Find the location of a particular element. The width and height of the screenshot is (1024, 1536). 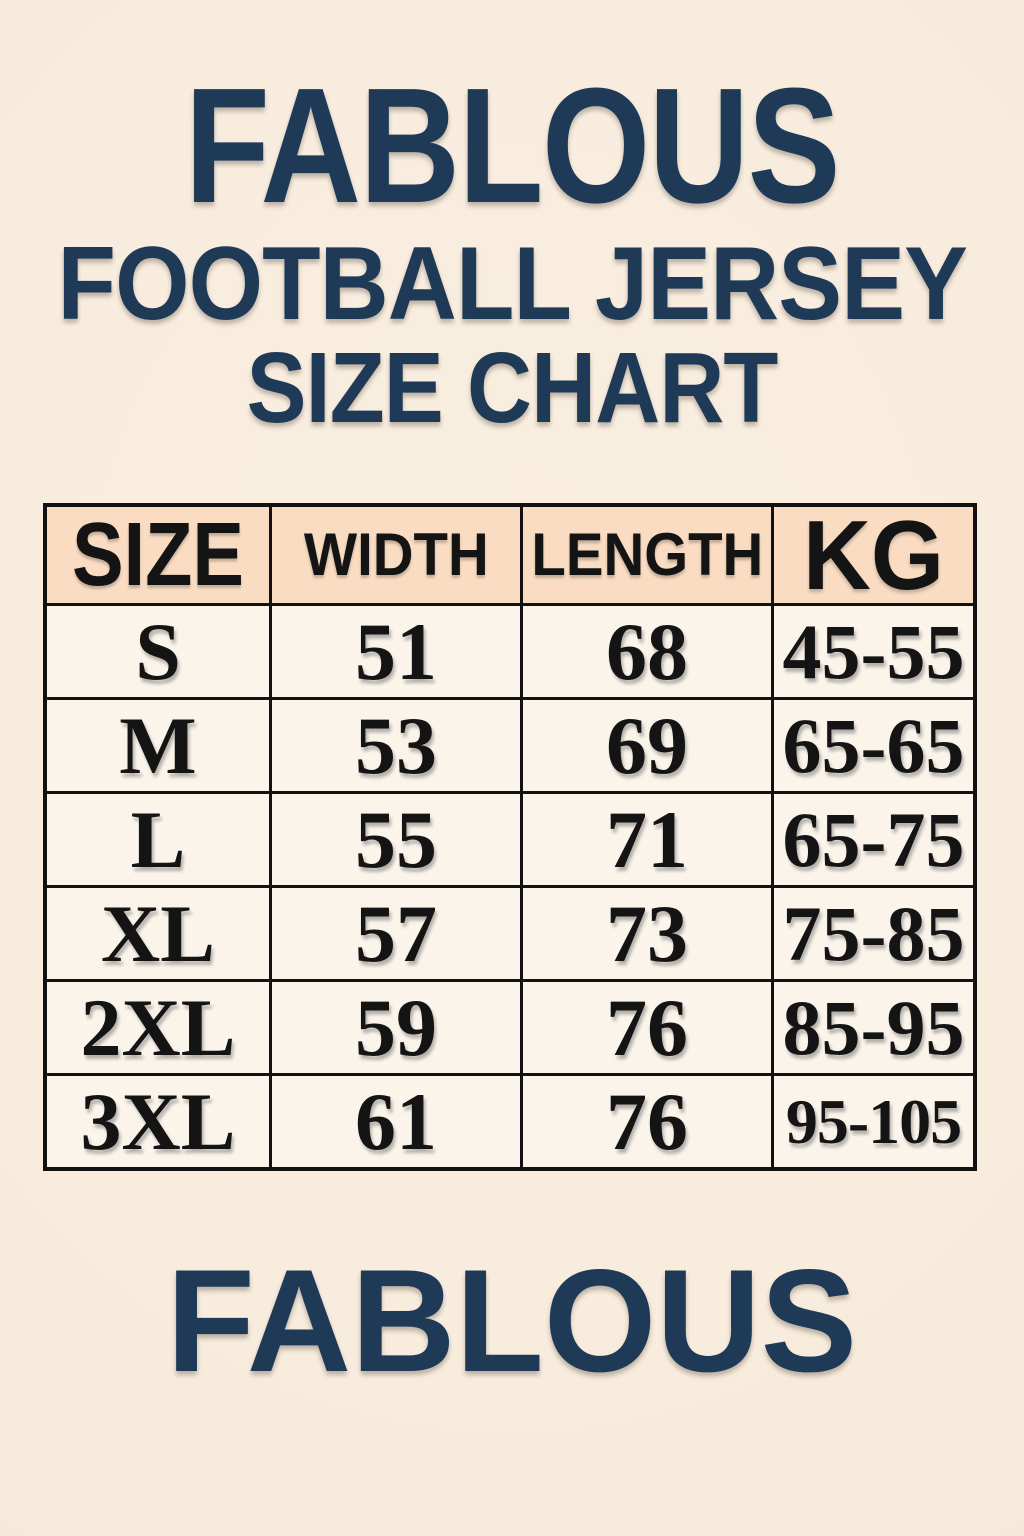

size-value: XL is located at coordinates (158, 933).